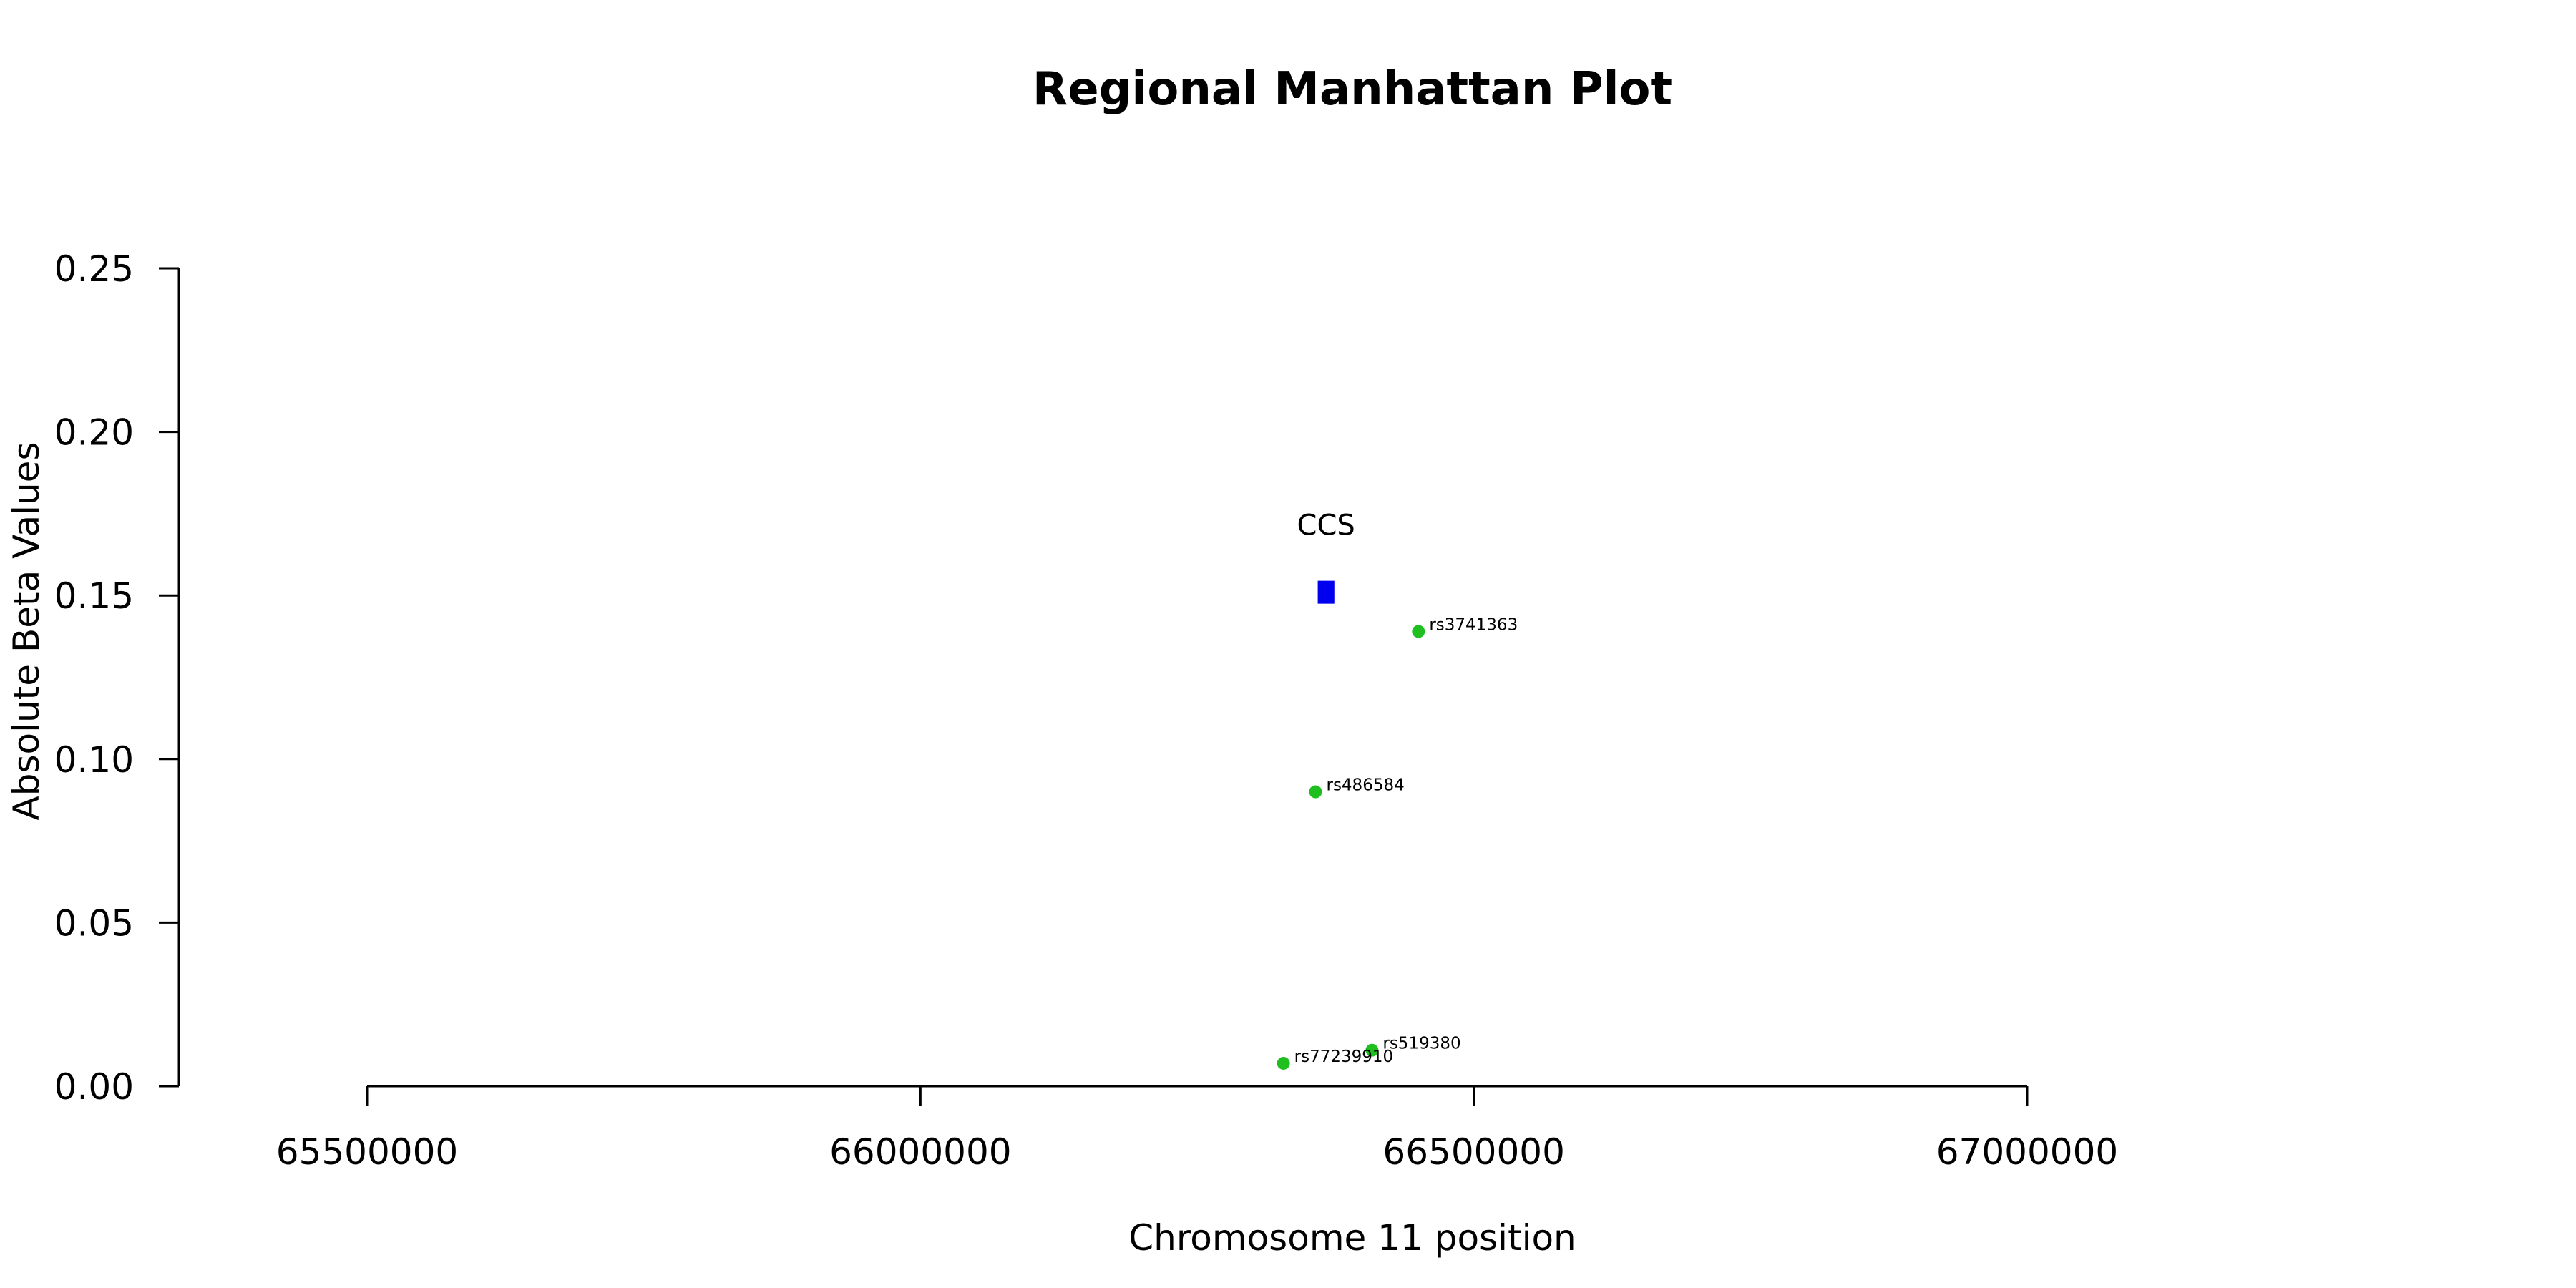  What do you see at coordinates (1352, 89) in the screenshot?
I see `chart-title: Regional Manhattan Plot` at bounding box center [1352, 89].